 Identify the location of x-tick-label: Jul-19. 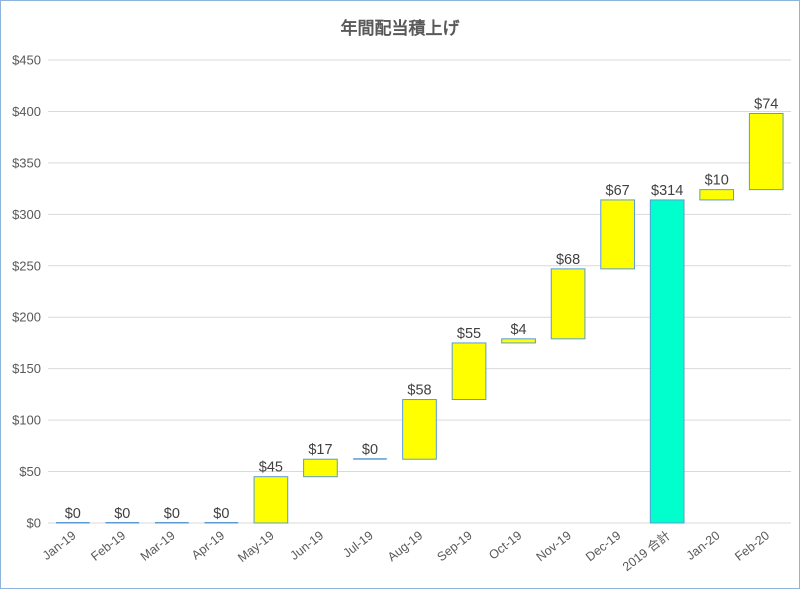
(357, 544).